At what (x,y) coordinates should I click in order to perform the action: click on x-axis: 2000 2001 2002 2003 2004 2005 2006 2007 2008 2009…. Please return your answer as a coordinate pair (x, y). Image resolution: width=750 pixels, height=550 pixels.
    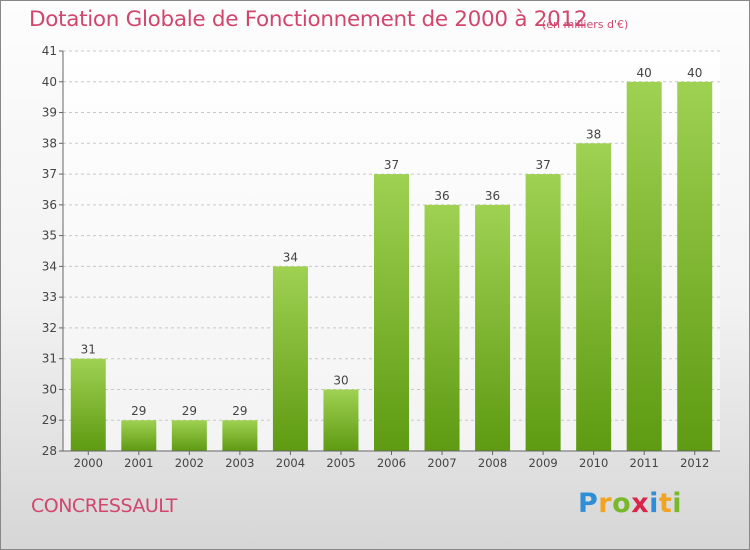
    Looking at the image, I should click on (391, 460).